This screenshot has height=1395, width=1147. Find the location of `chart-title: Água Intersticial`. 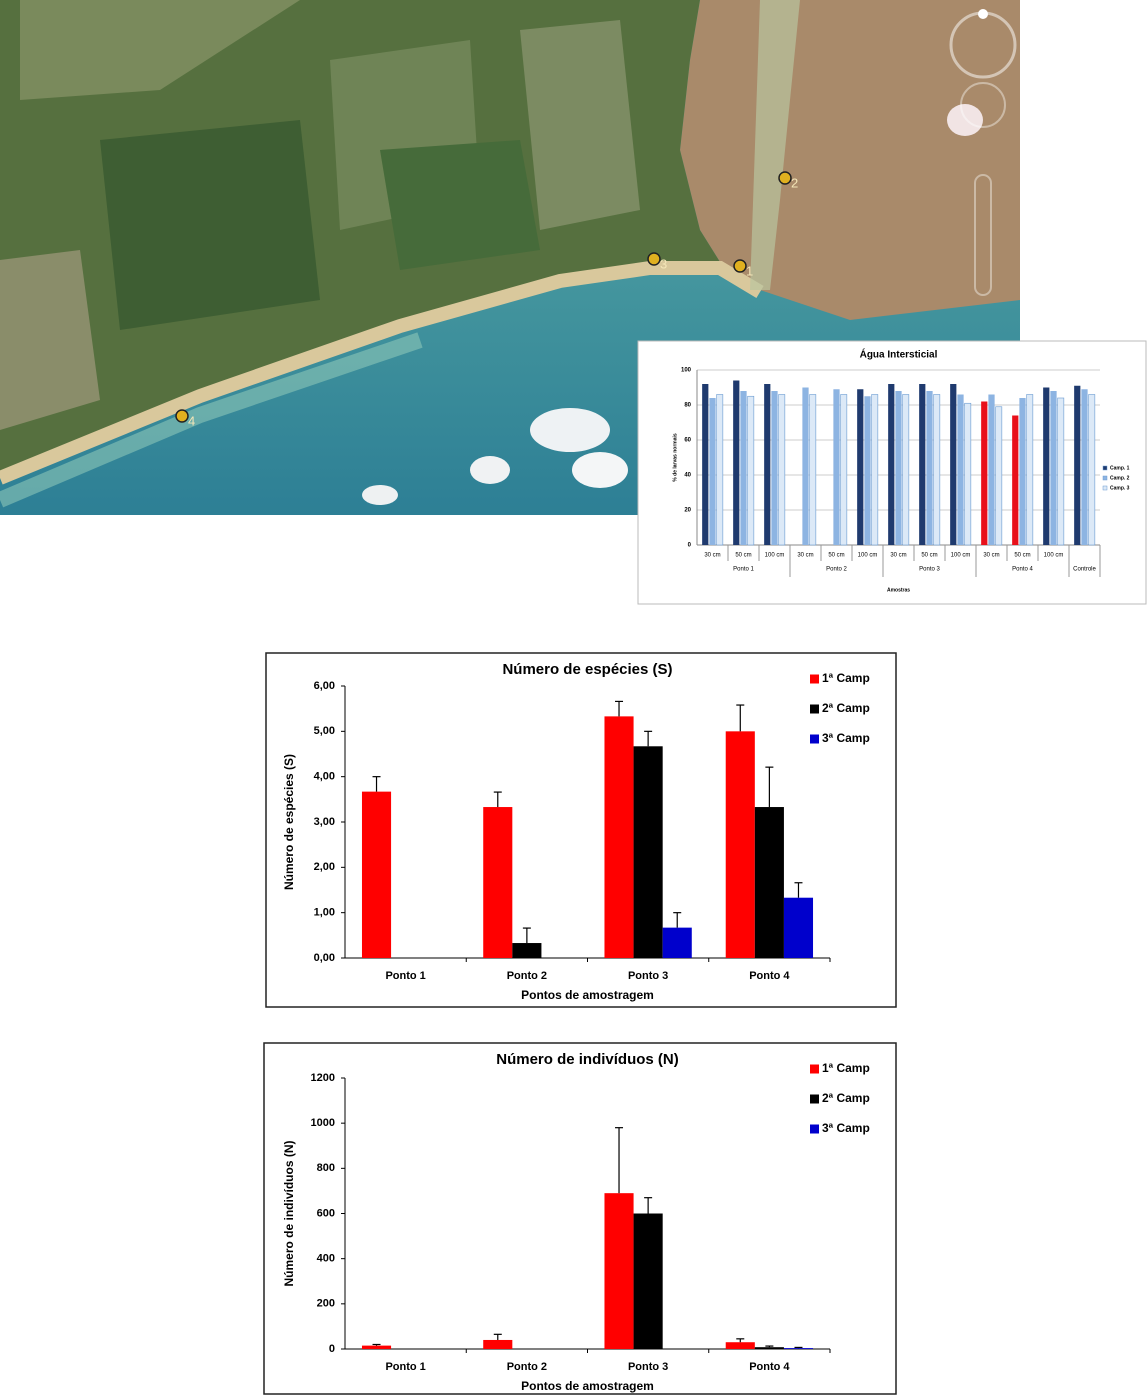

chart-title: Água Intersticial is located at coordinates (899, 354).